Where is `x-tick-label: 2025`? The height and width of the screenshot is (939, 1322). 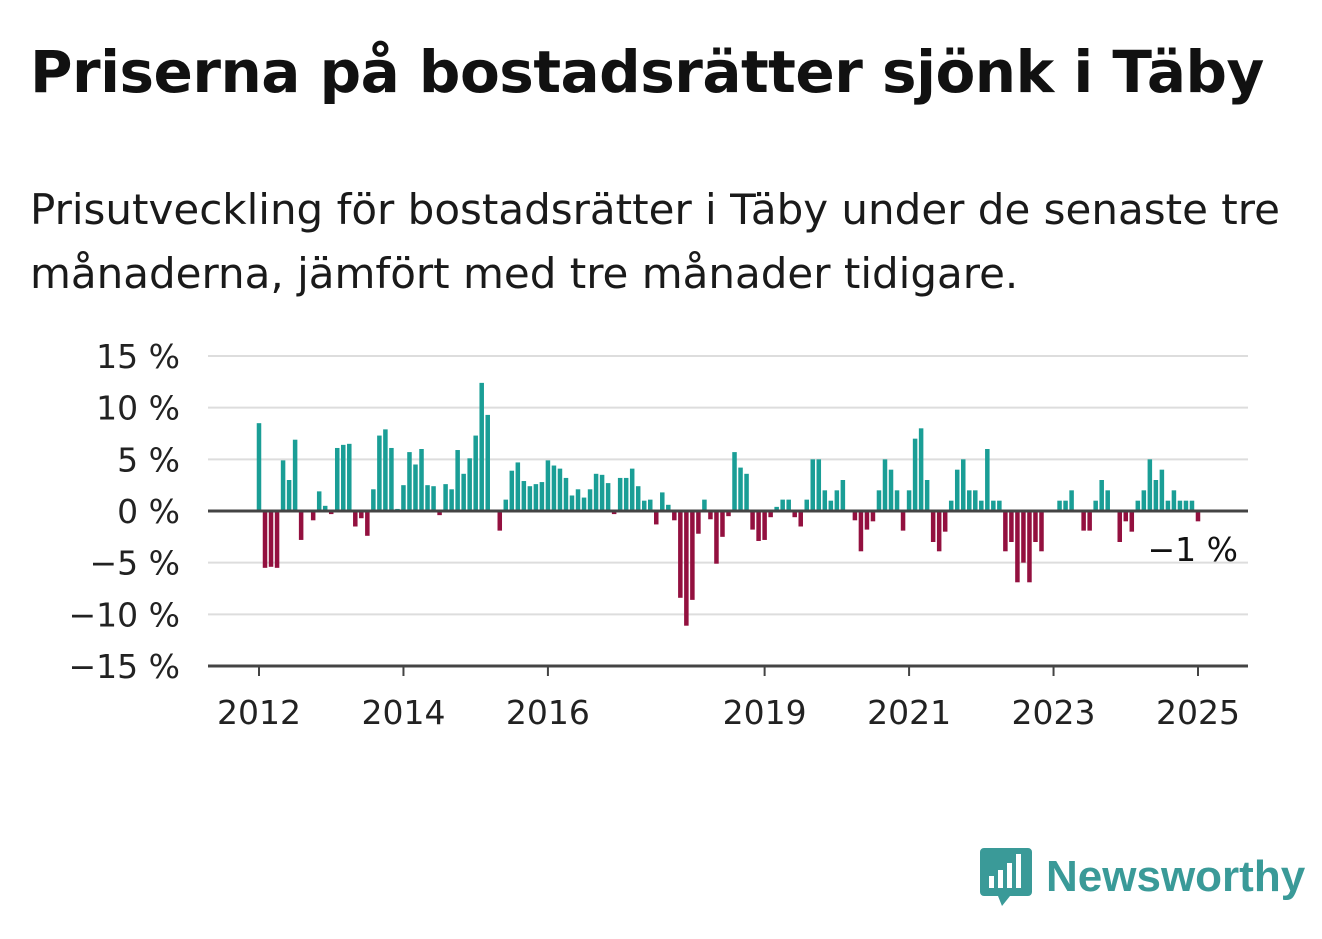 x-tick-label: 2025 is located at coordinates (1198, 712).